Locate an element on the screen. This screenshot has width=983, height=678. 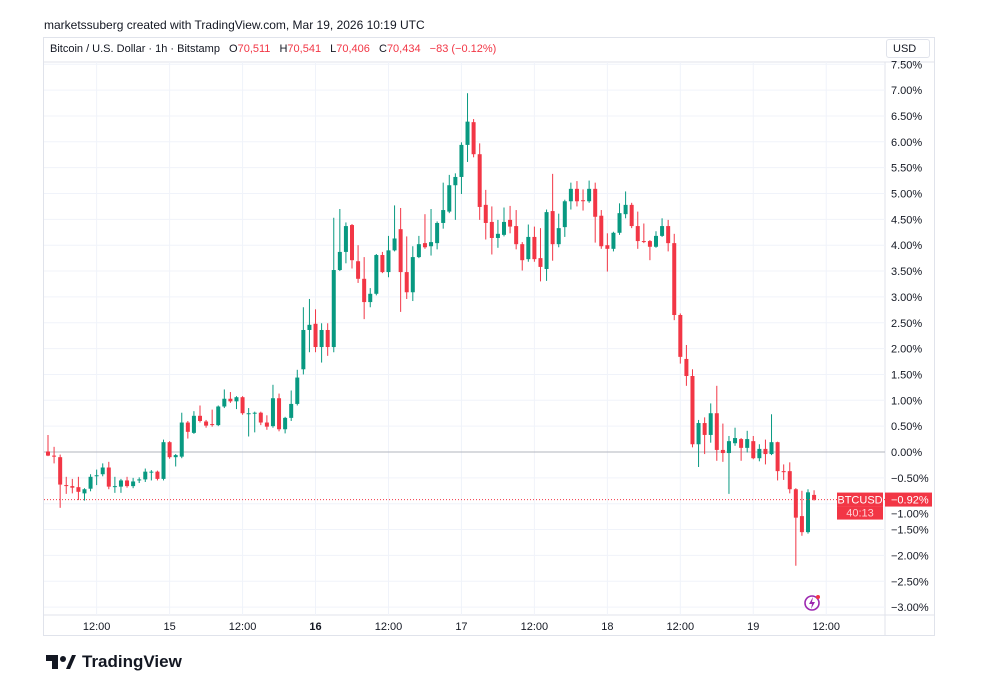
bar-countdown: 40:13 is located at coordinates (860, 514).